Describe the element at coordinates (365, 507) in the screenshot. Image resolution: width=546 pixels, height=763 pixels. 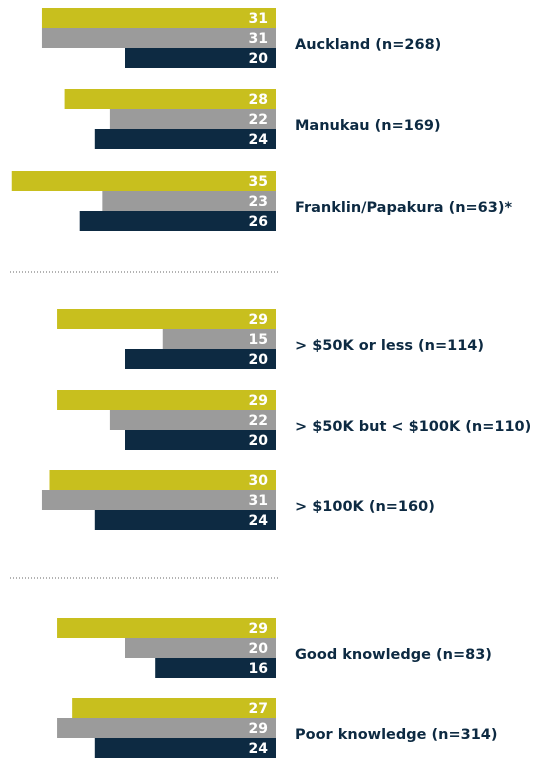
I see `category-label: > $100K (n=160)` at that location.